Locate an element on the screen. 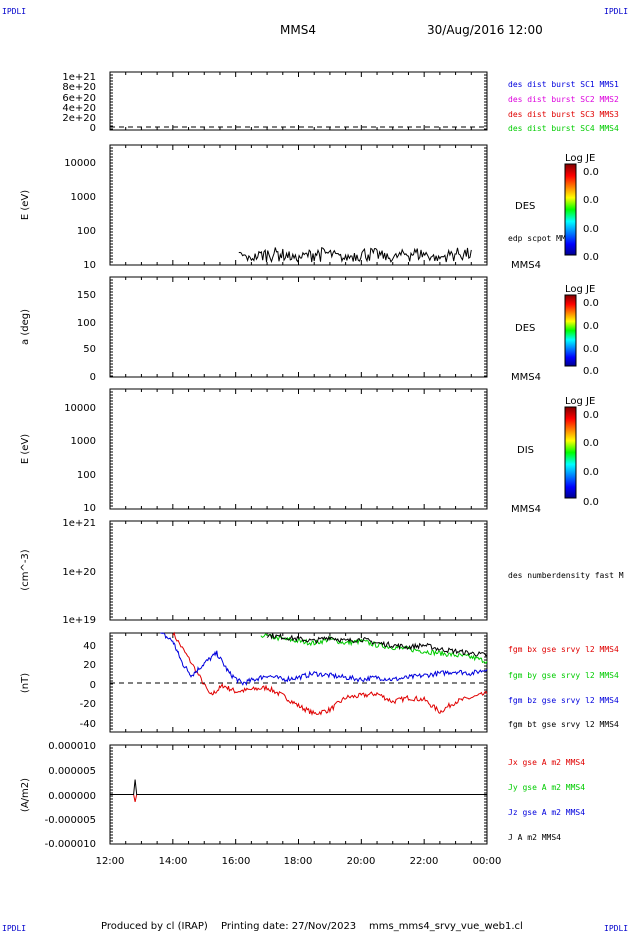  corner-label-top-left: IPDLI is located at coordinates (14, 11).